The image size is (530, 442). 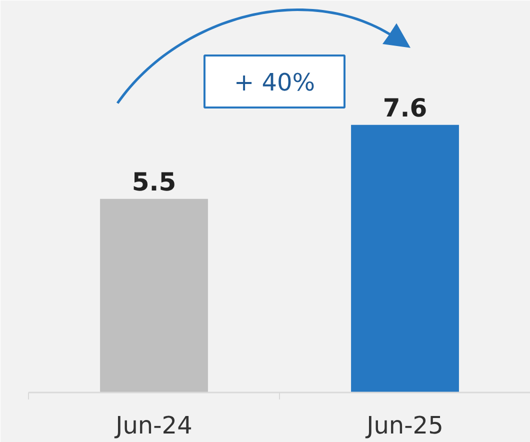 I want to click on text: + 40%, so click(x=275, y=82).